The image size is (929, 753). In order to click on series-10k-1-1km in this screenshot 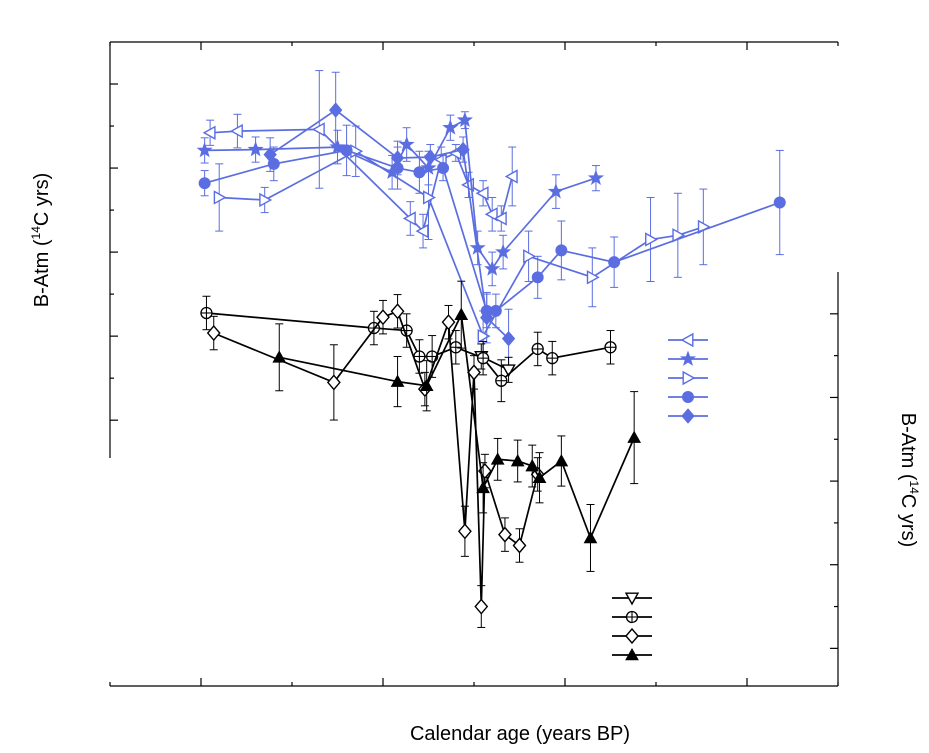, I will do `click(360, 159)`.